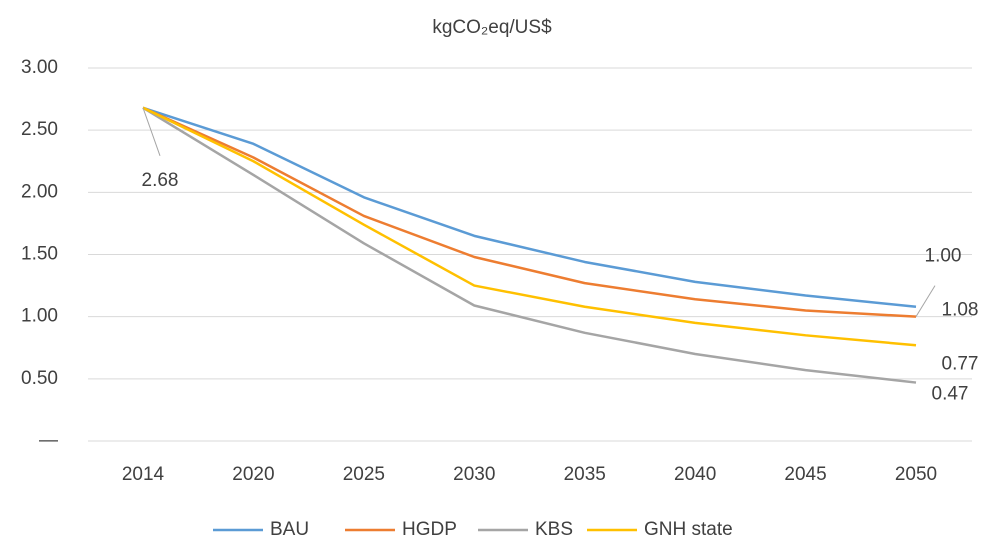  Describe the element at coordinates (960, 363) in the screenshot. I see `data-label: 0.77` at that location.